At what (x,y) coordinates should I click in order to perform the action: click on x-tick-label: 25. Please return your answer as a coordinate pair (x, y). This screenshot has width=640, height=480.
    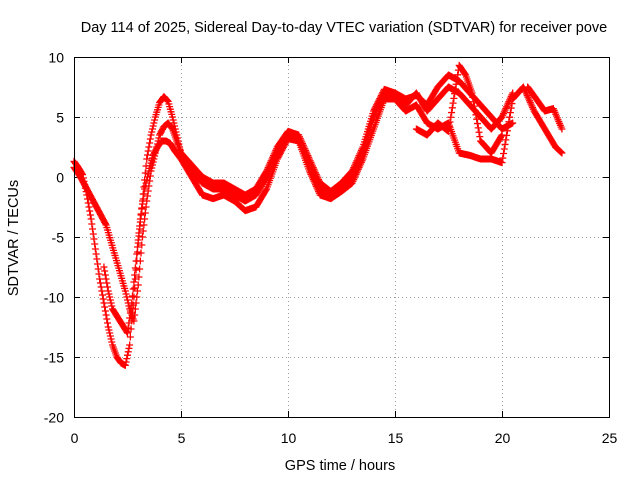
    Looking at the image, I should click on (610, 438).